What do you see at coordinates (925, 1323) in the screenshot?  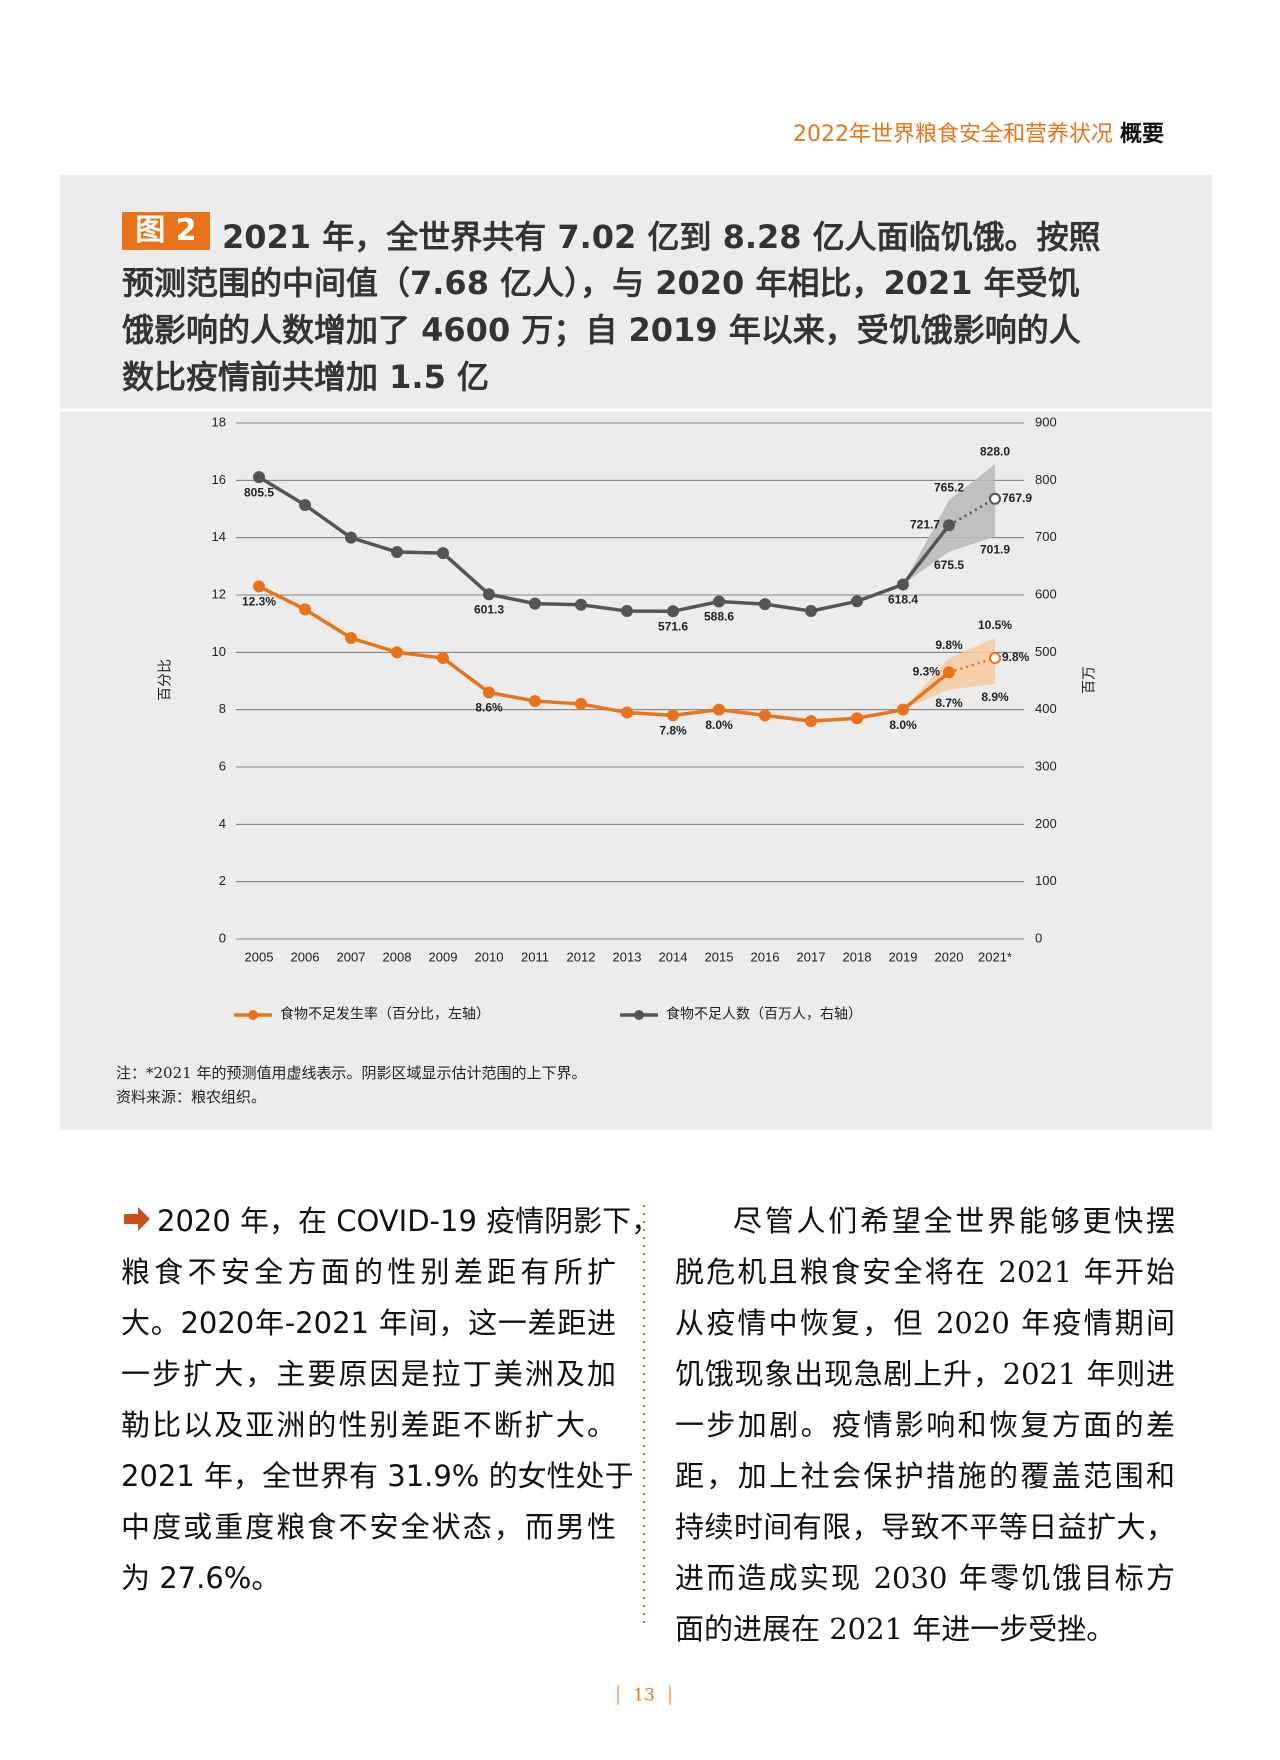 I see `text-line: 从疫情中恢复，但 2020 年疫情期间` at bounding box center [925, 1323].